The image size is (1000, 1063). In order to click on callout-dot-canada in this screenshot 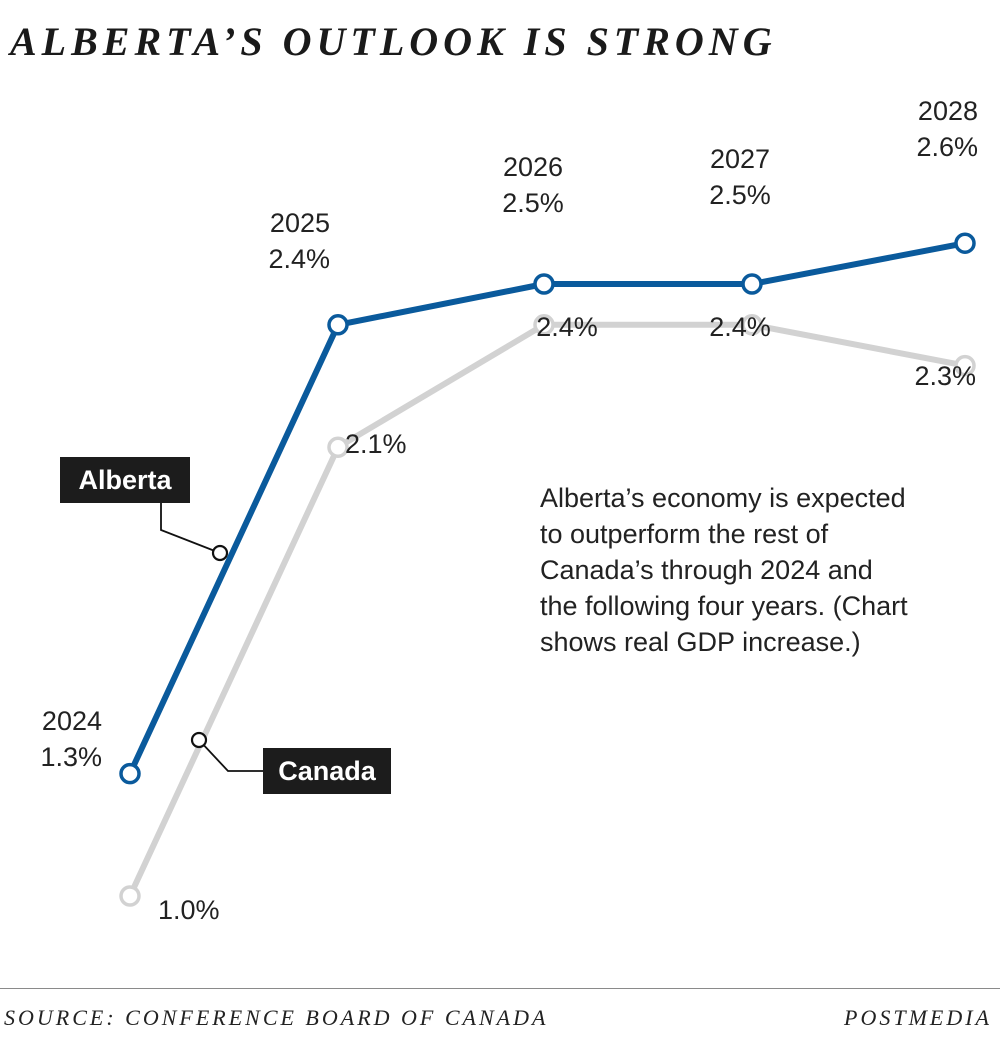, I will do `click(199, 740)`.